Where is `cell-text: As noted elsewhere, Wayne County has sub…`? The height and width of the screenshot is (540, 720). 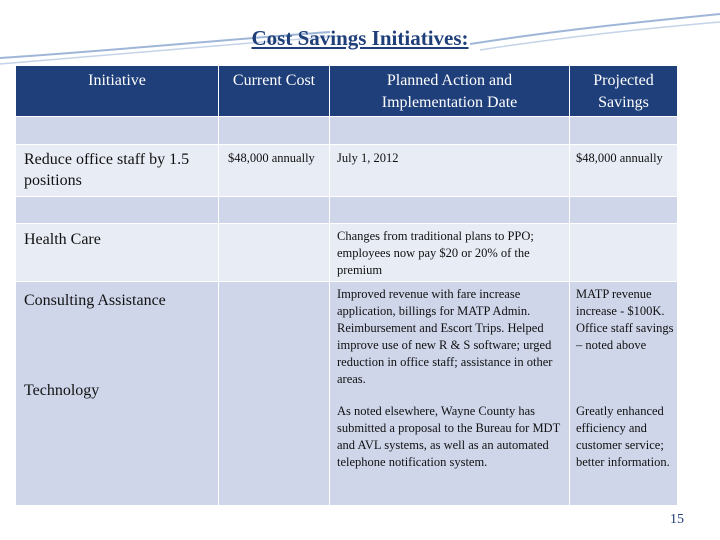 cell-text: As noted elsewhere, Wayne County has sub… is located at coordinates (448, 436).